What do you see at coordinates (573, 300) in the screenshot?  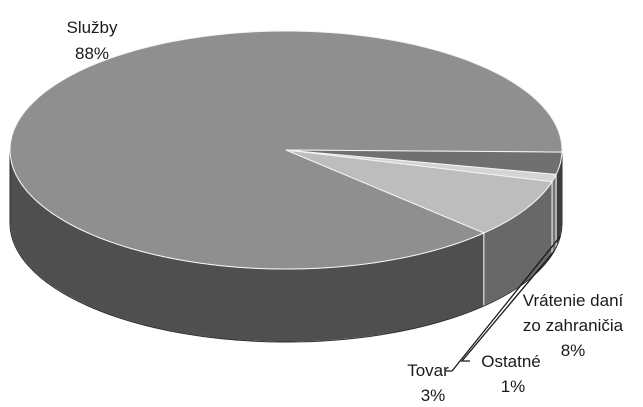 I see `slice-label-vratenie-line1: Vrátenie daní` at bounding box center [573, 300].